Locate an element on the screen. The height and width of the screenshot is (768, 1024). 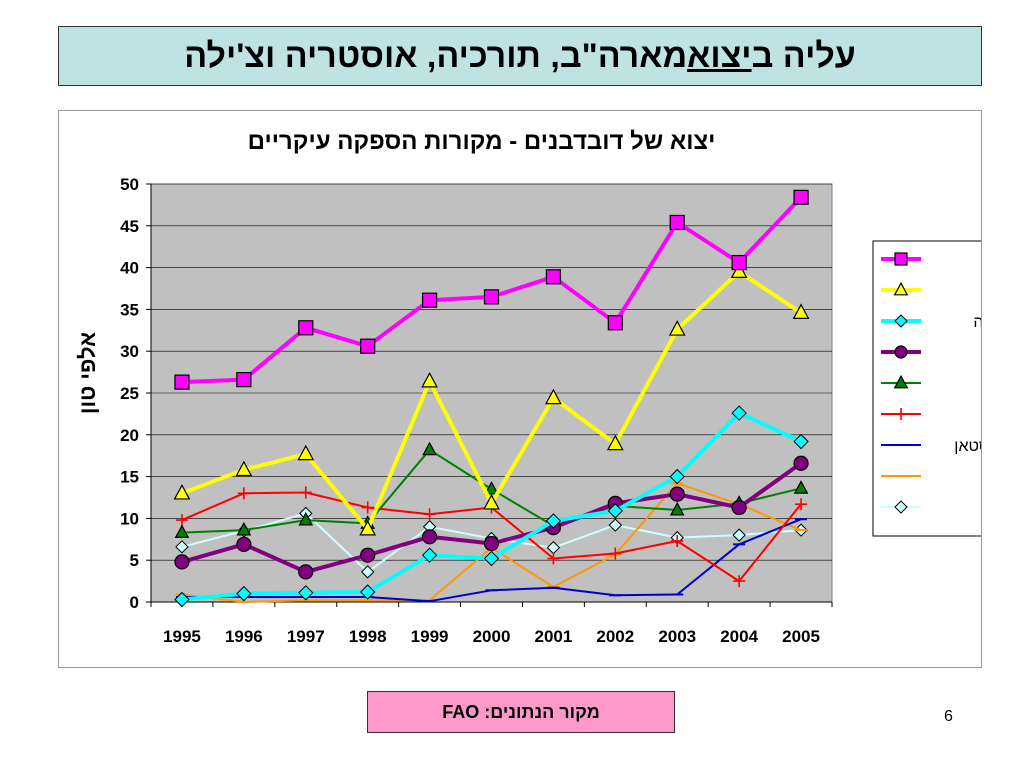
legend-entry: צרפת is located at coordinates (901, 507).